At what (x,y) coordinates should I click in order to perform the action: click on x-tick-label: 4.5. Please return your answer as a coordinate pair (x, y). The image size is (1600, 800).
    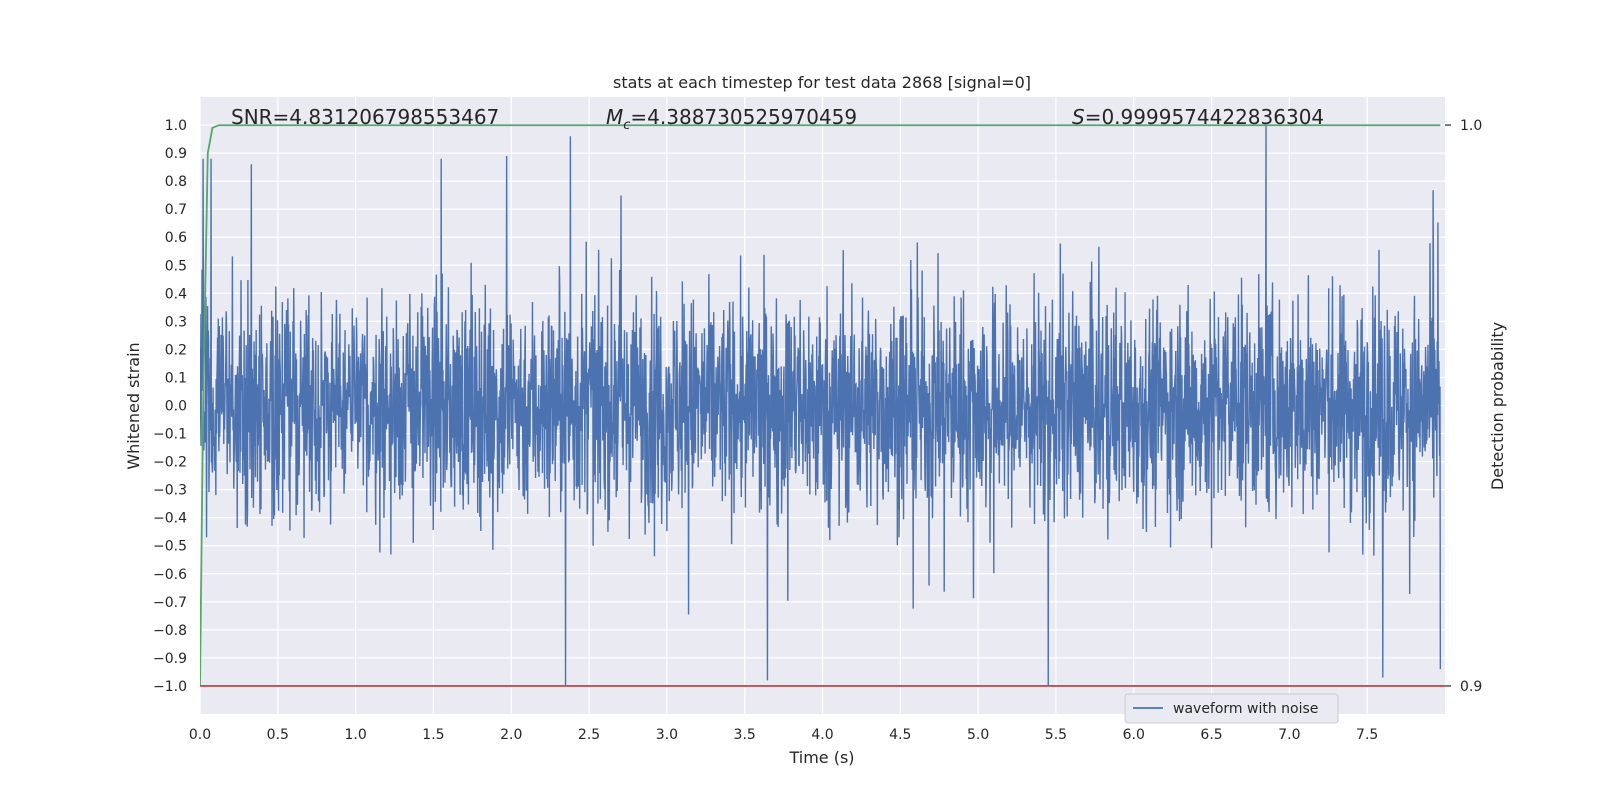
    Looking at the image, I should click on (900, 735).